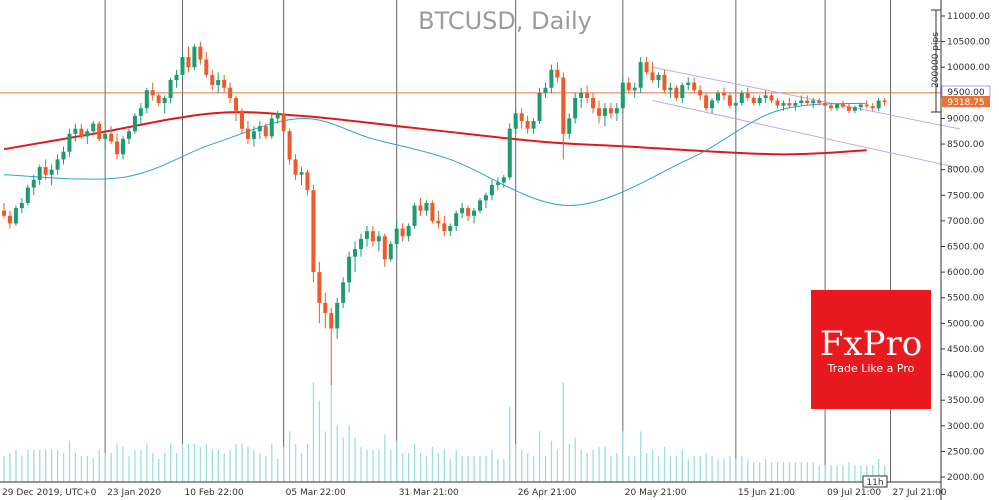 This screenshot has height=500, width=999. I want to click on price-level-value: 9500.00, so click(965, 93).